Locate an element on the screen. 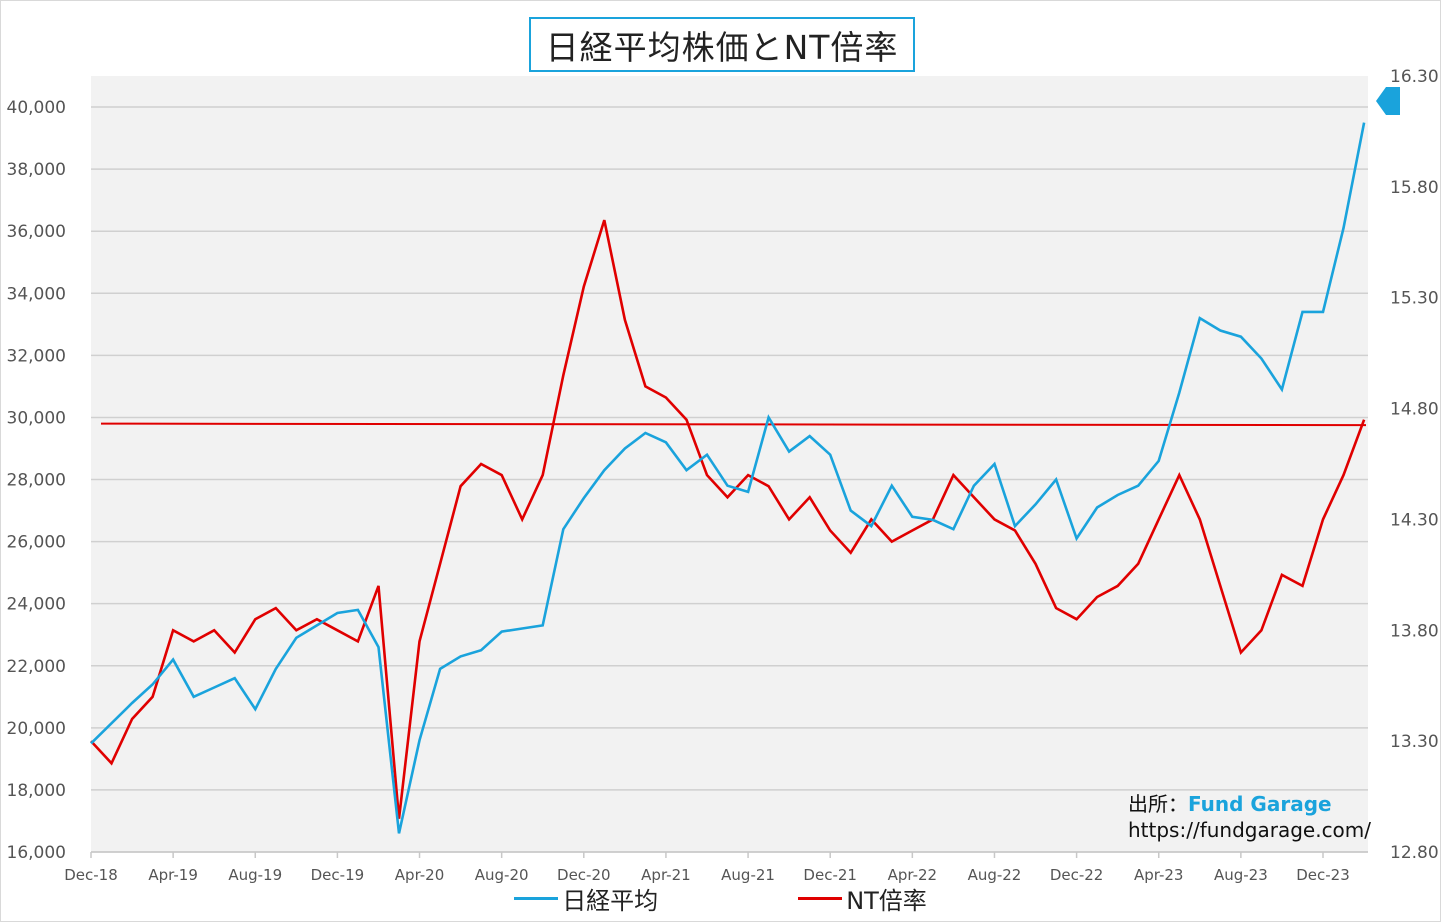  x-tick-label: Aug-23 is located at coordinates (1241, 875).